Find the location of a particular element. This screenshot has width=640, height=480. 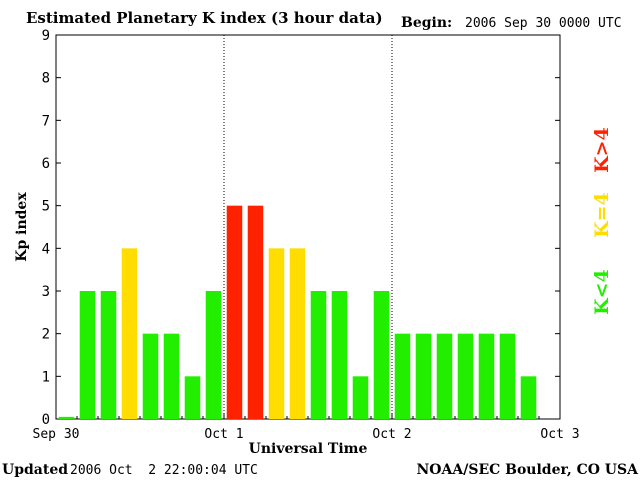

y-tick-label: 3 is located at coordinates (46, 292).